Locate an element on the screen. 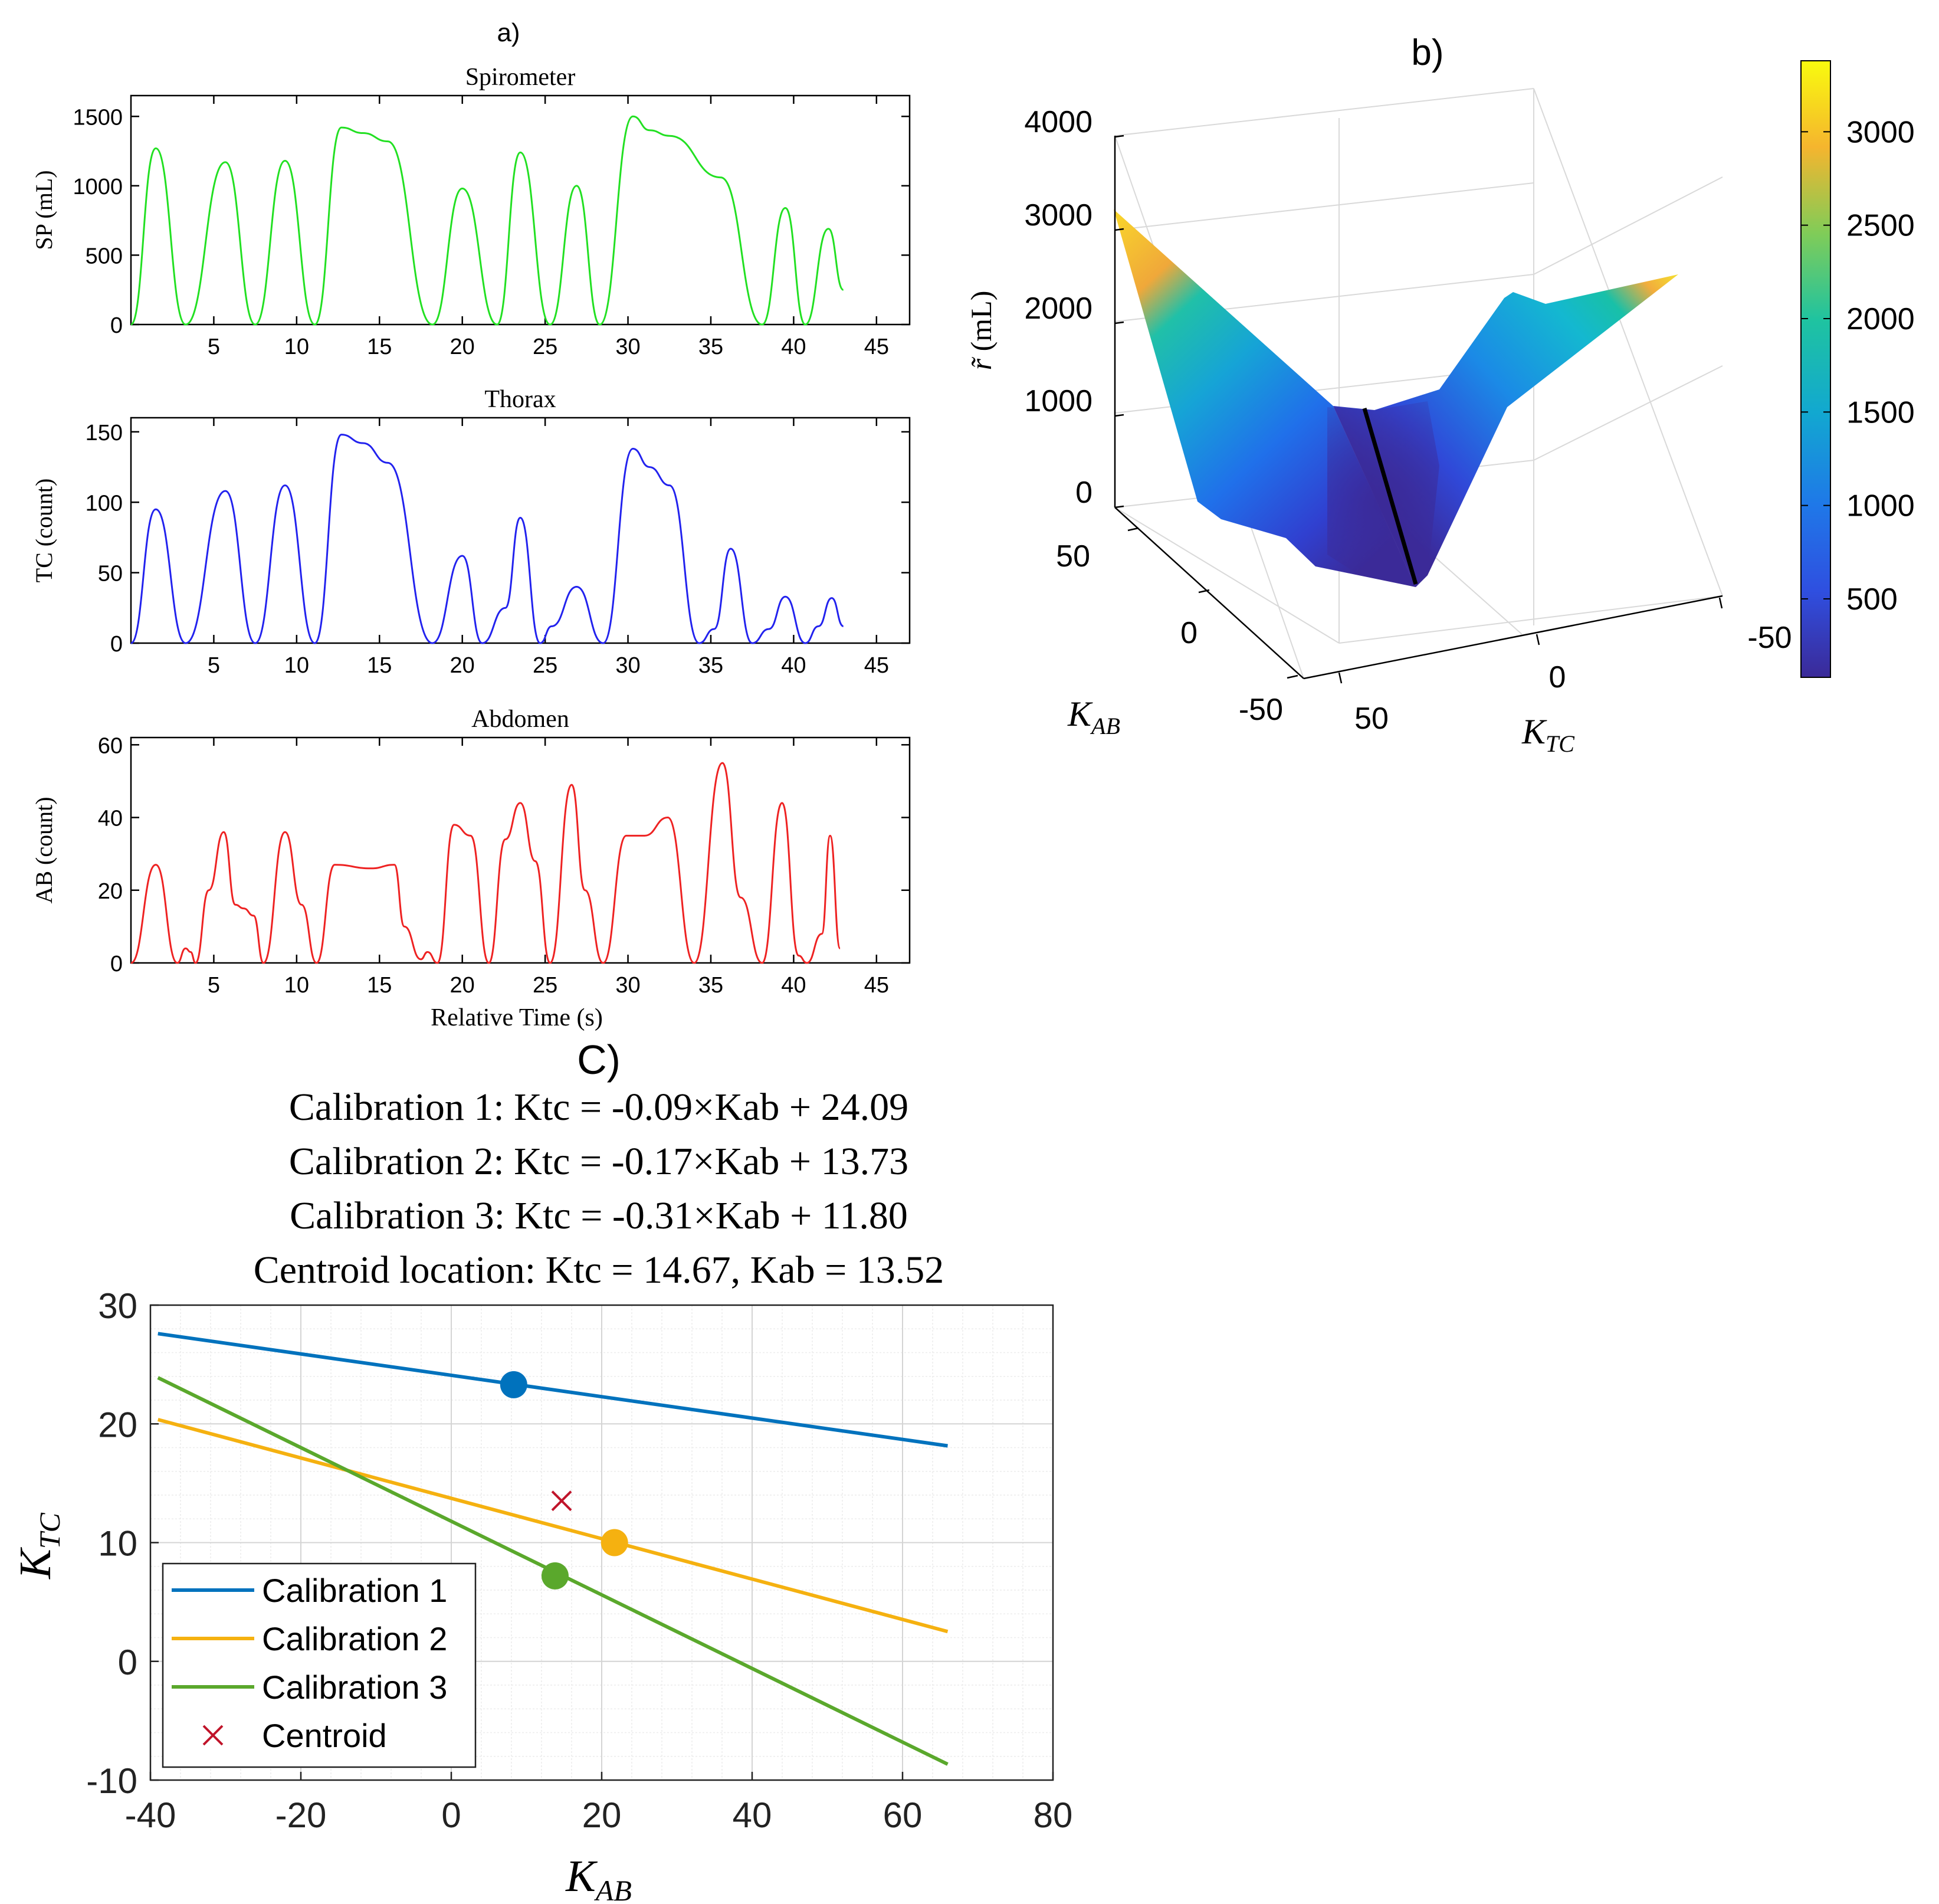  ytick-label: 60 is located at coordinates (110, 745).